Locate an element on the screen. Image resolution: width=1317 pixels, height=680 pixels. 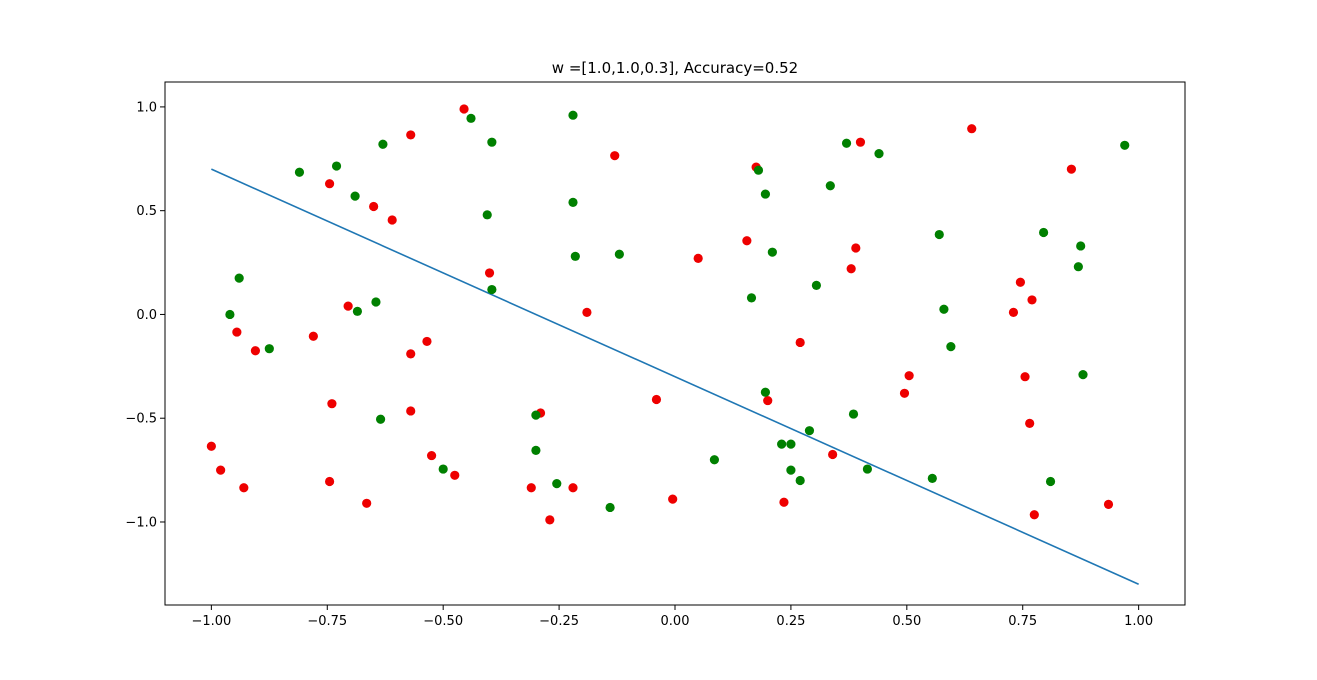
x-tick-label: 0.25 is located at coordinates (790, 621).